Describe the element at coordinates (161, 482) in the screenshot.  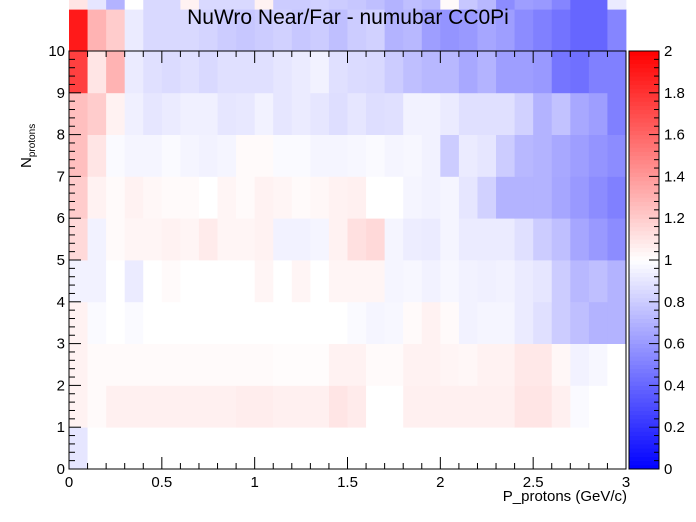
I see `x-tick-label: 0.5` at that location.